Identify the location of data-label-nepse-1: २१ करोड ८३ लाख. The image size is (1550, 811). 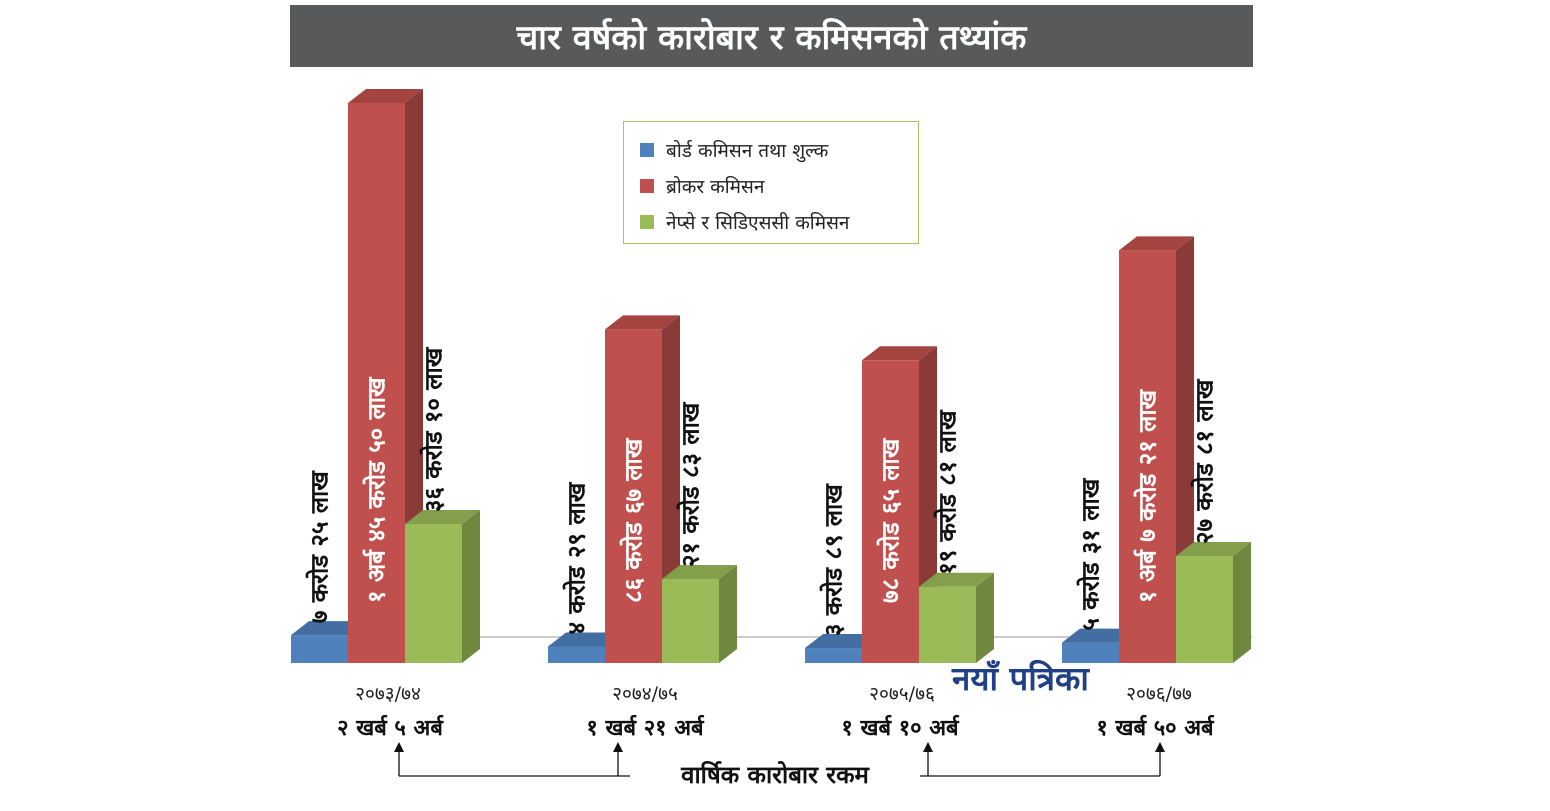
(691, 484).